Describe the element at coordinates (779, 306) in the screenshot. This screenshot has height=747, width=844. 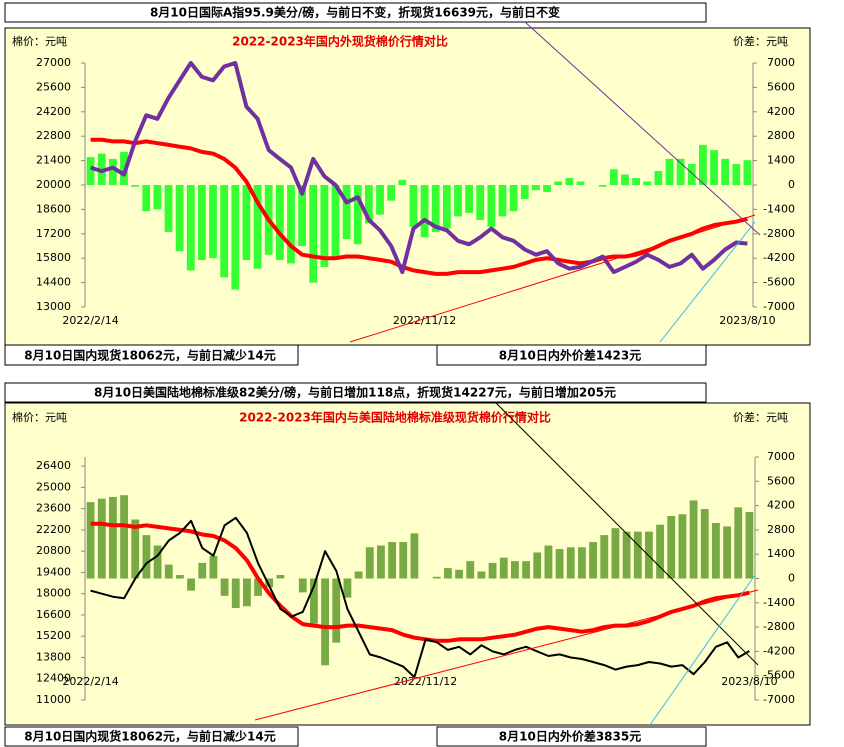
I see `y2-tick-label: -7000` at that location.